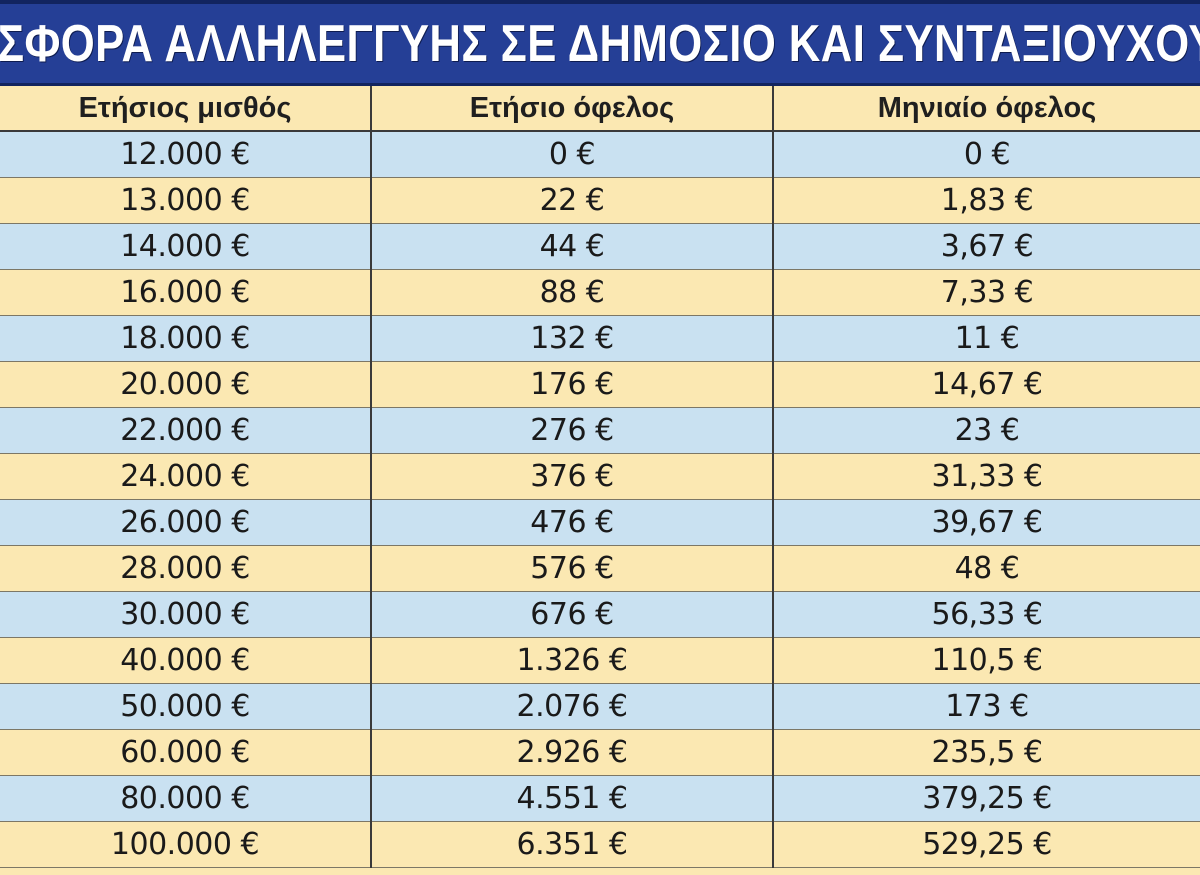 This screenshot has width=1200, height=875. What do you see at coordinates (186, 338) in the screenshot?
I see `annual-salary-cell: 18.000 €` at bounding box center [186, 338].